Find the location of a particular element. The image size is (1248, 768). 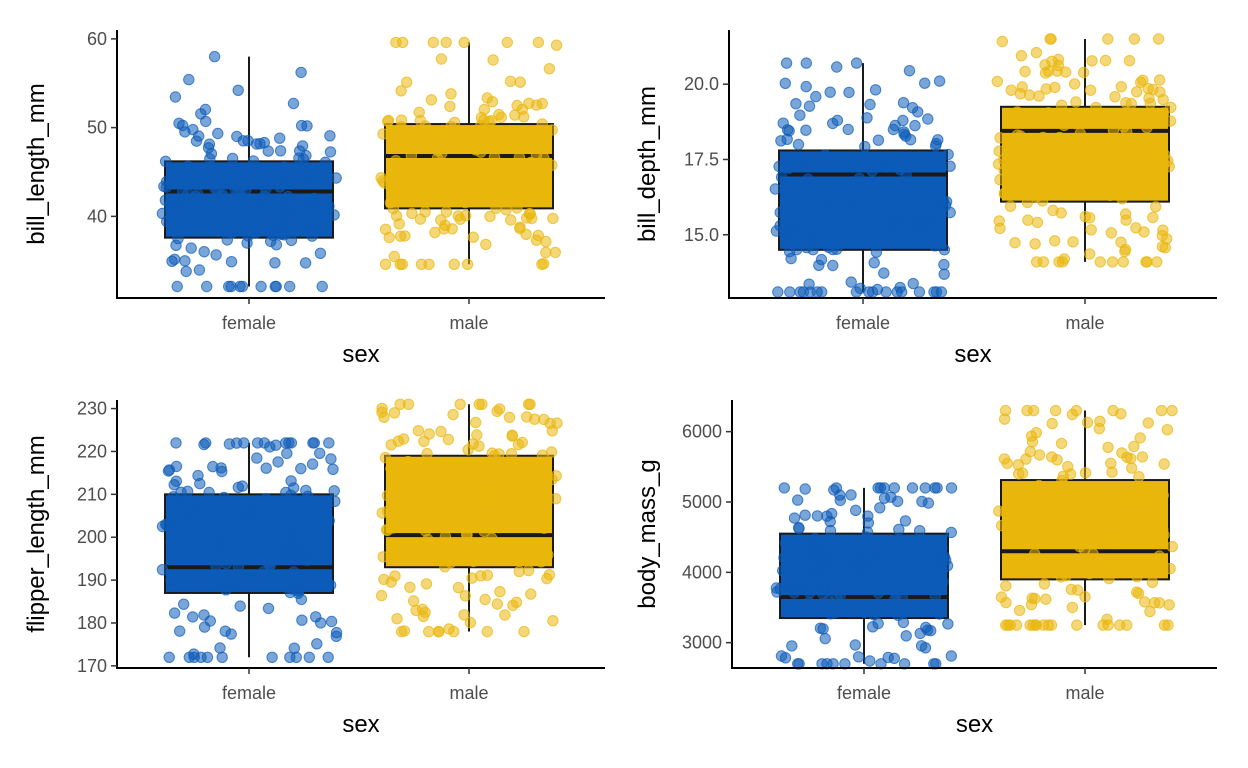

y-tick-label: 190 is located at coordinates (92, 580).